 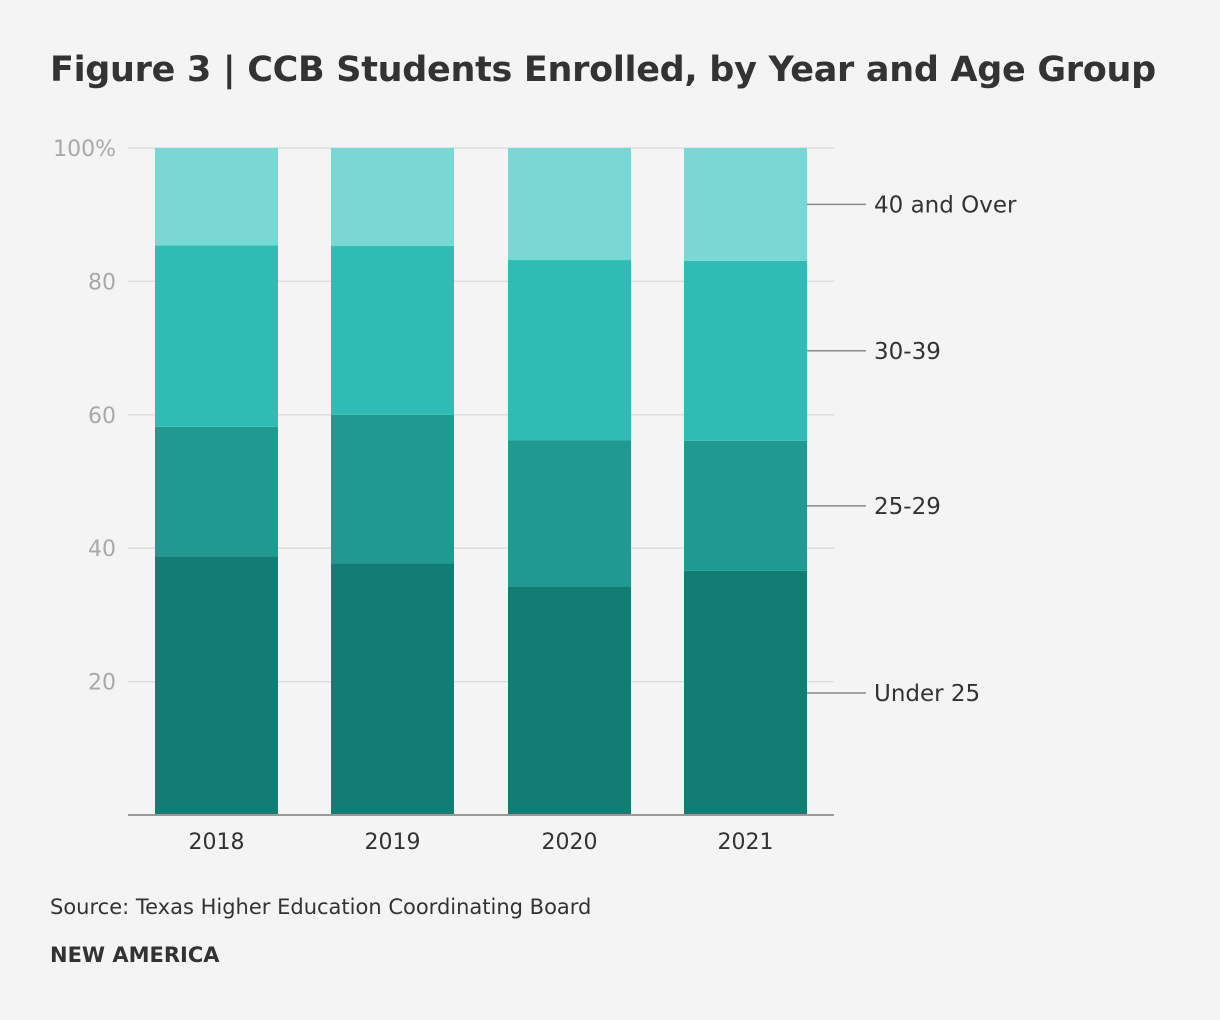 What do you see at coordinates (102, 282) in the screenshot?
I see `y-tick-label-80: 80` at bounding box center [102, 282].